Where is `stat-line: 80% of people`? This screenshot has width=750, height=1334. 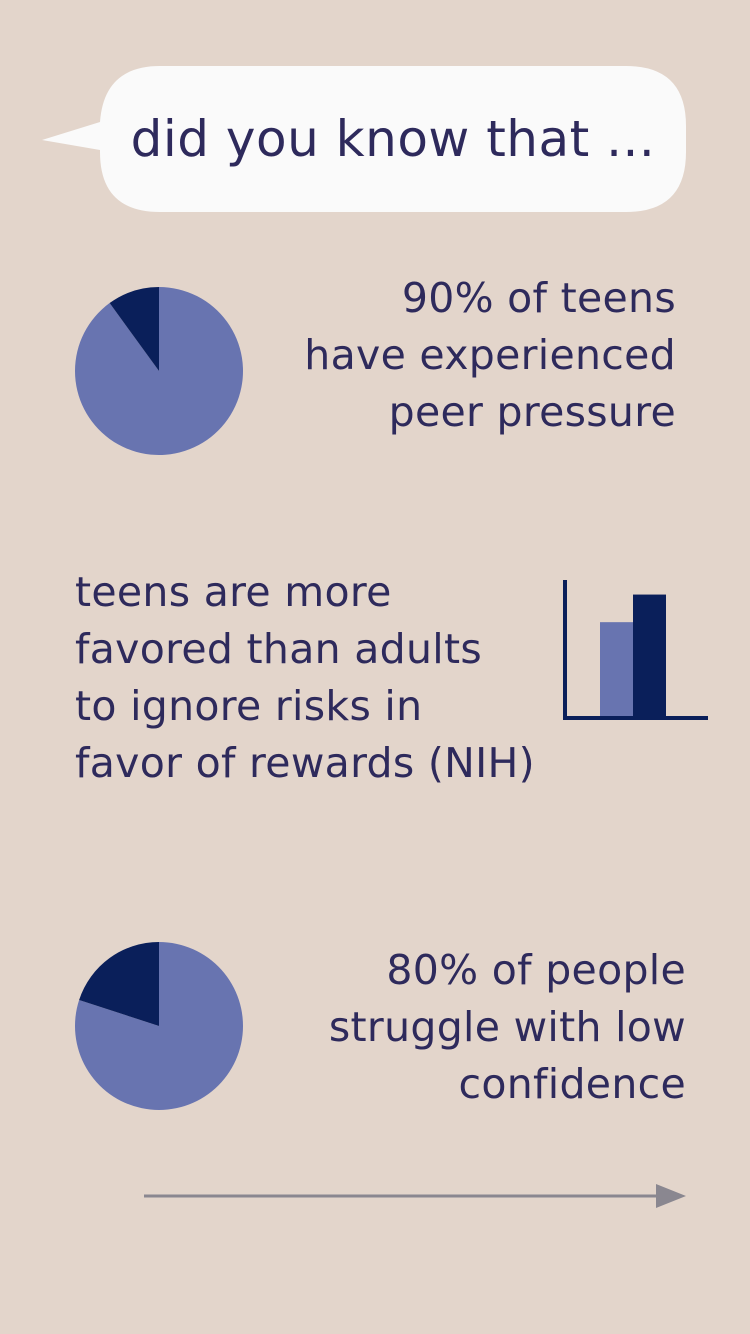
stat-line: 80% of people is located at coordinates (536, 970).